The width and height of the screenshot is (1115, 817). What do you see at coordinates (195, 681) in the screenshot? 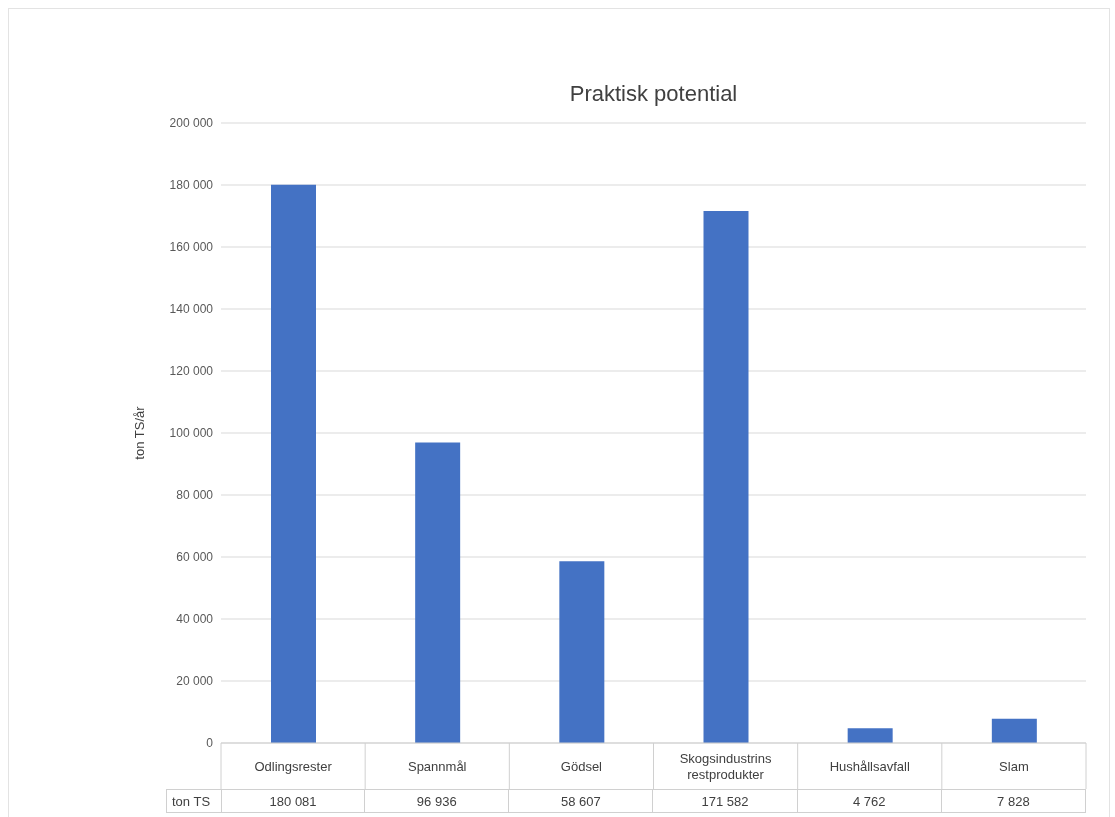
I see `y-tick-label: 20 000` at bounding box center [195, 681].